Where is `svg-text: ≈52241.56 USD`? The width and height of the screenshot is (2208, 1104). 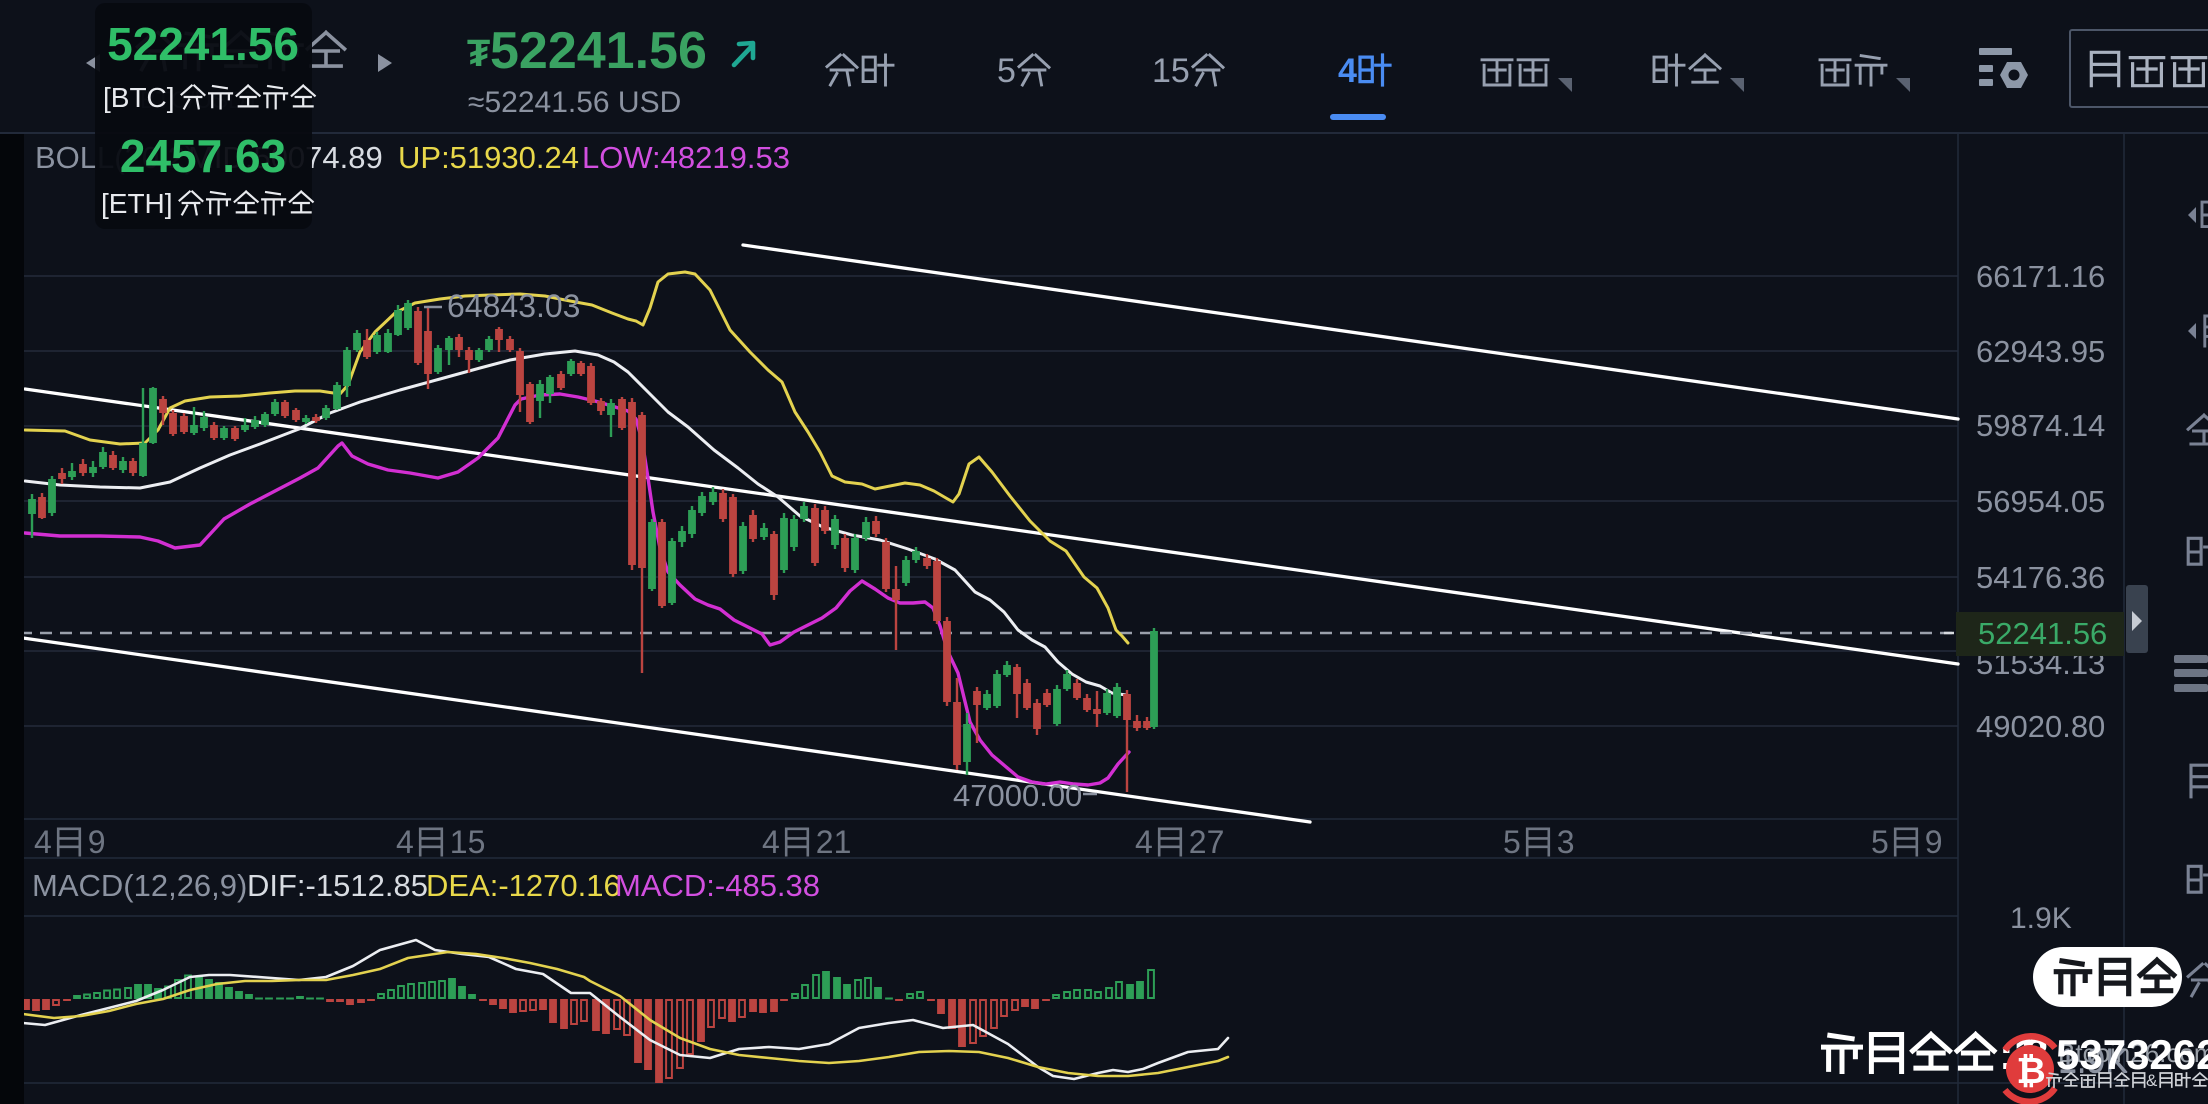
svg-text: ≈52241.56 USD is located at coordinates (574, 102).